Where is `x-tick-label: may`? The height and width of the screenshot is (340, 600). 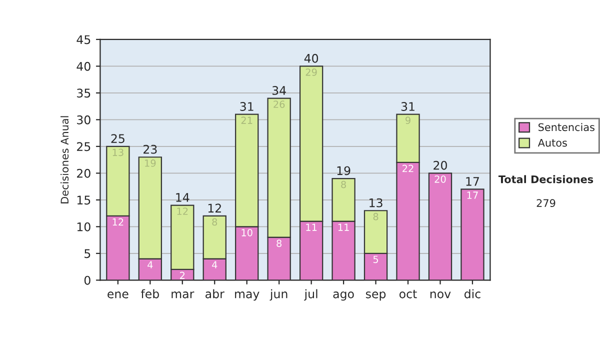 x-tick-label: may is located at coordinates (247, 296).